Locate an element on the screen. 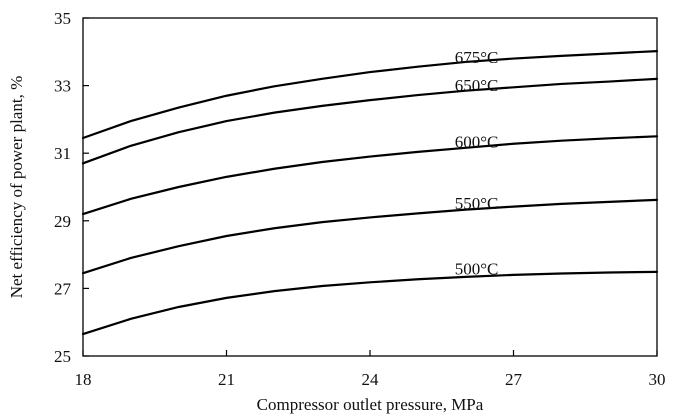  series-label: 500°C is located at coordinates (477, 268).